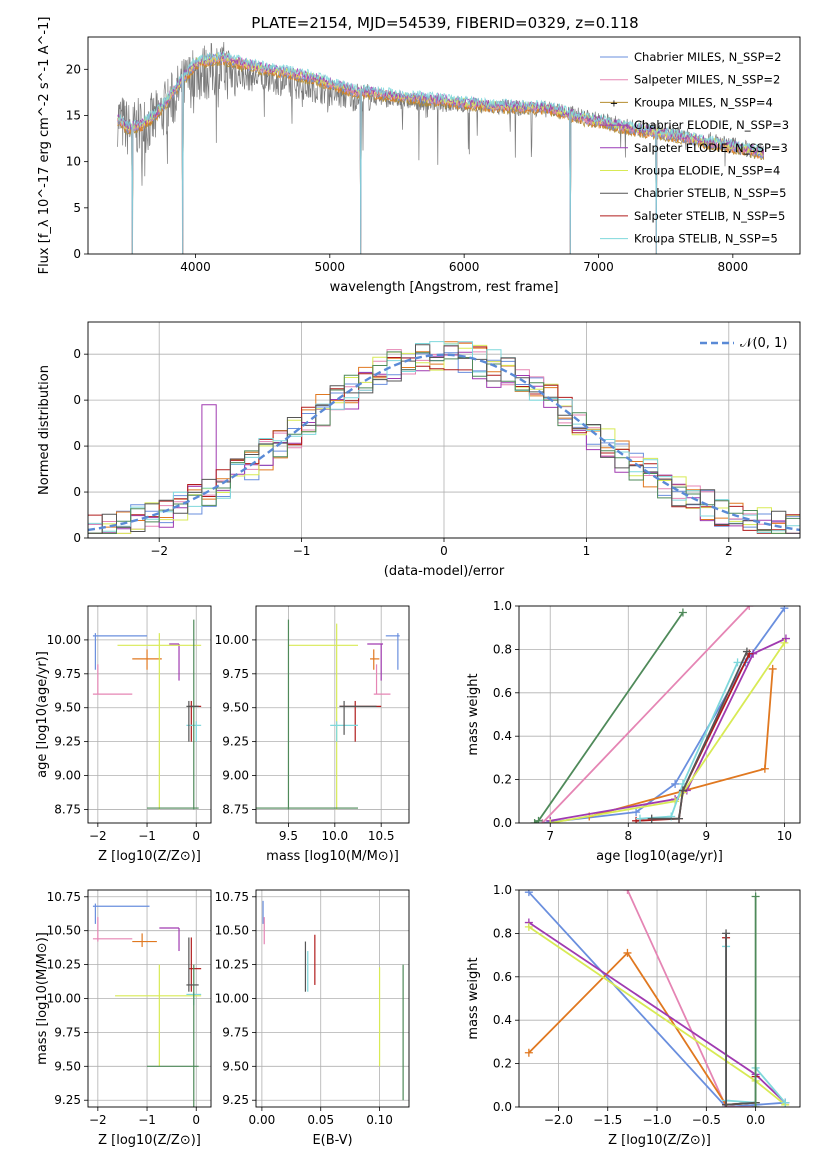  I want to click on legend-label: Chabrier MILES, N_SSP=2, so click(707, 57).